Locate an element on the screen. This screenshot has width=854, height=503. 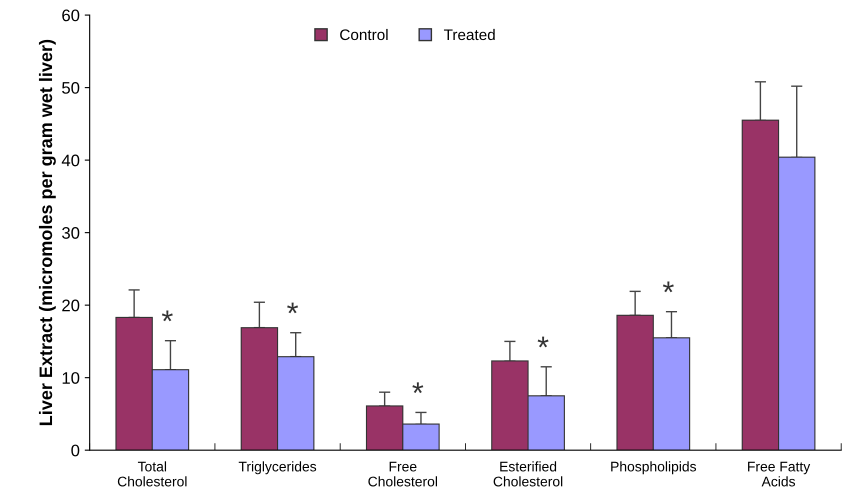
x-tick-label: Triglycerides is located at coordinates (277, 467).